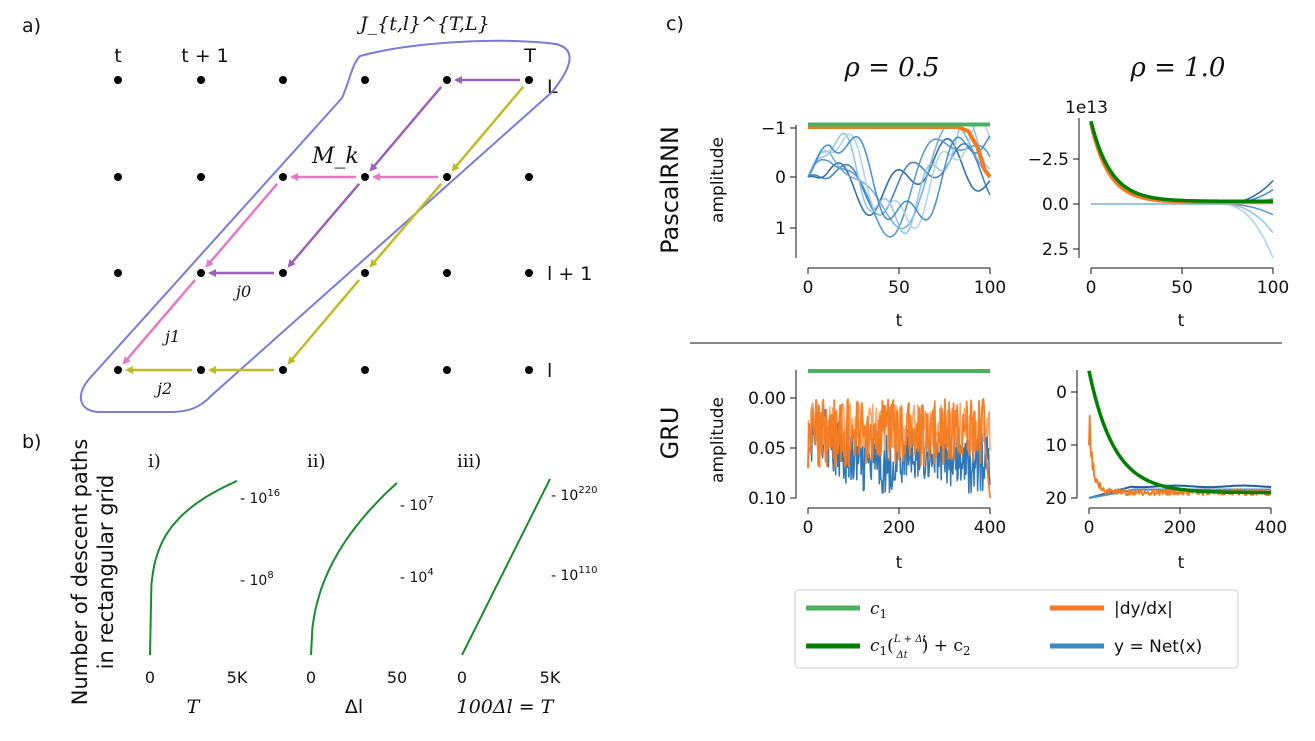 This screenshot has width=1315, height=741. What do you see at coordinates (767, 399) in the screenshot?
I see `y-tick-label-gru-0-5-0: 0.00` at bounding box center [767, 399].